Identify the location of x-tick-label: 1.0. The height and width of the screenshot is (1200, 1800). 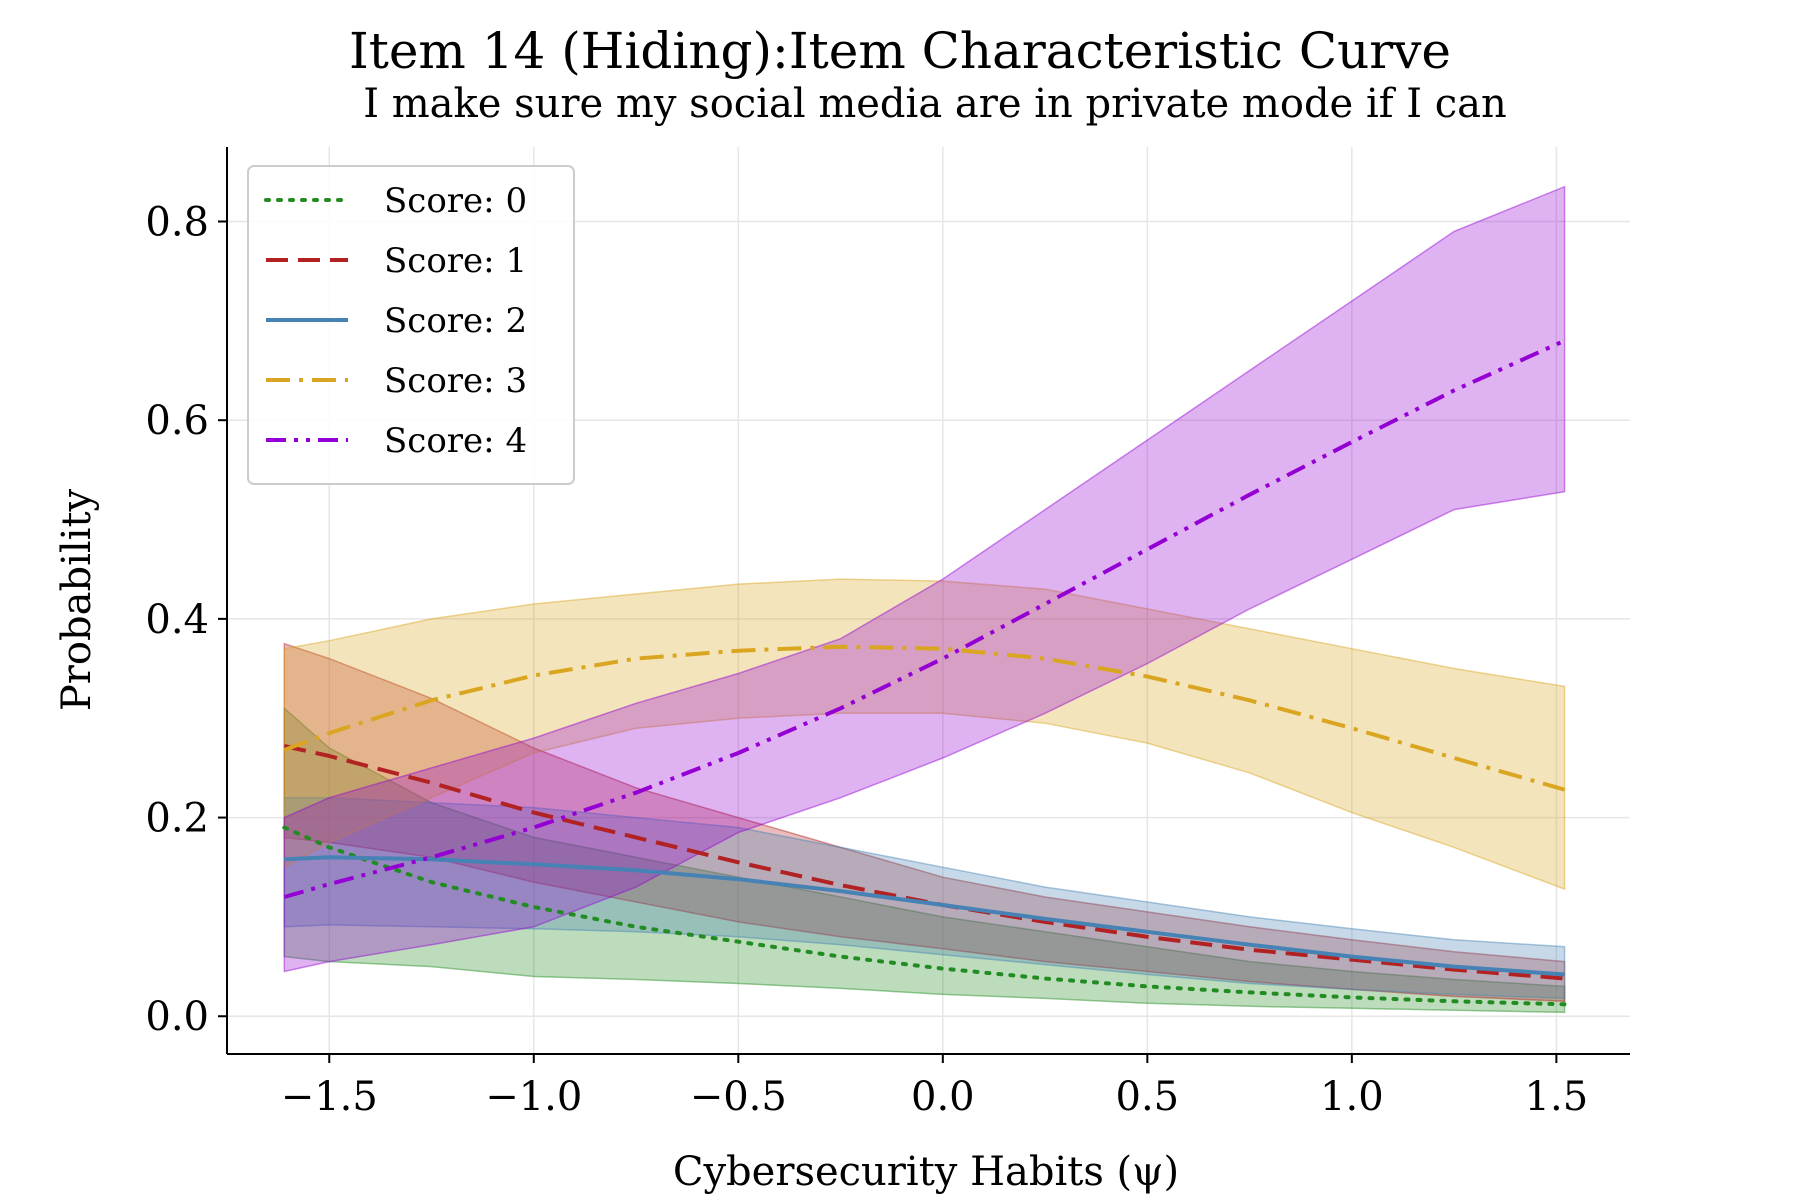
(1352, 1097).